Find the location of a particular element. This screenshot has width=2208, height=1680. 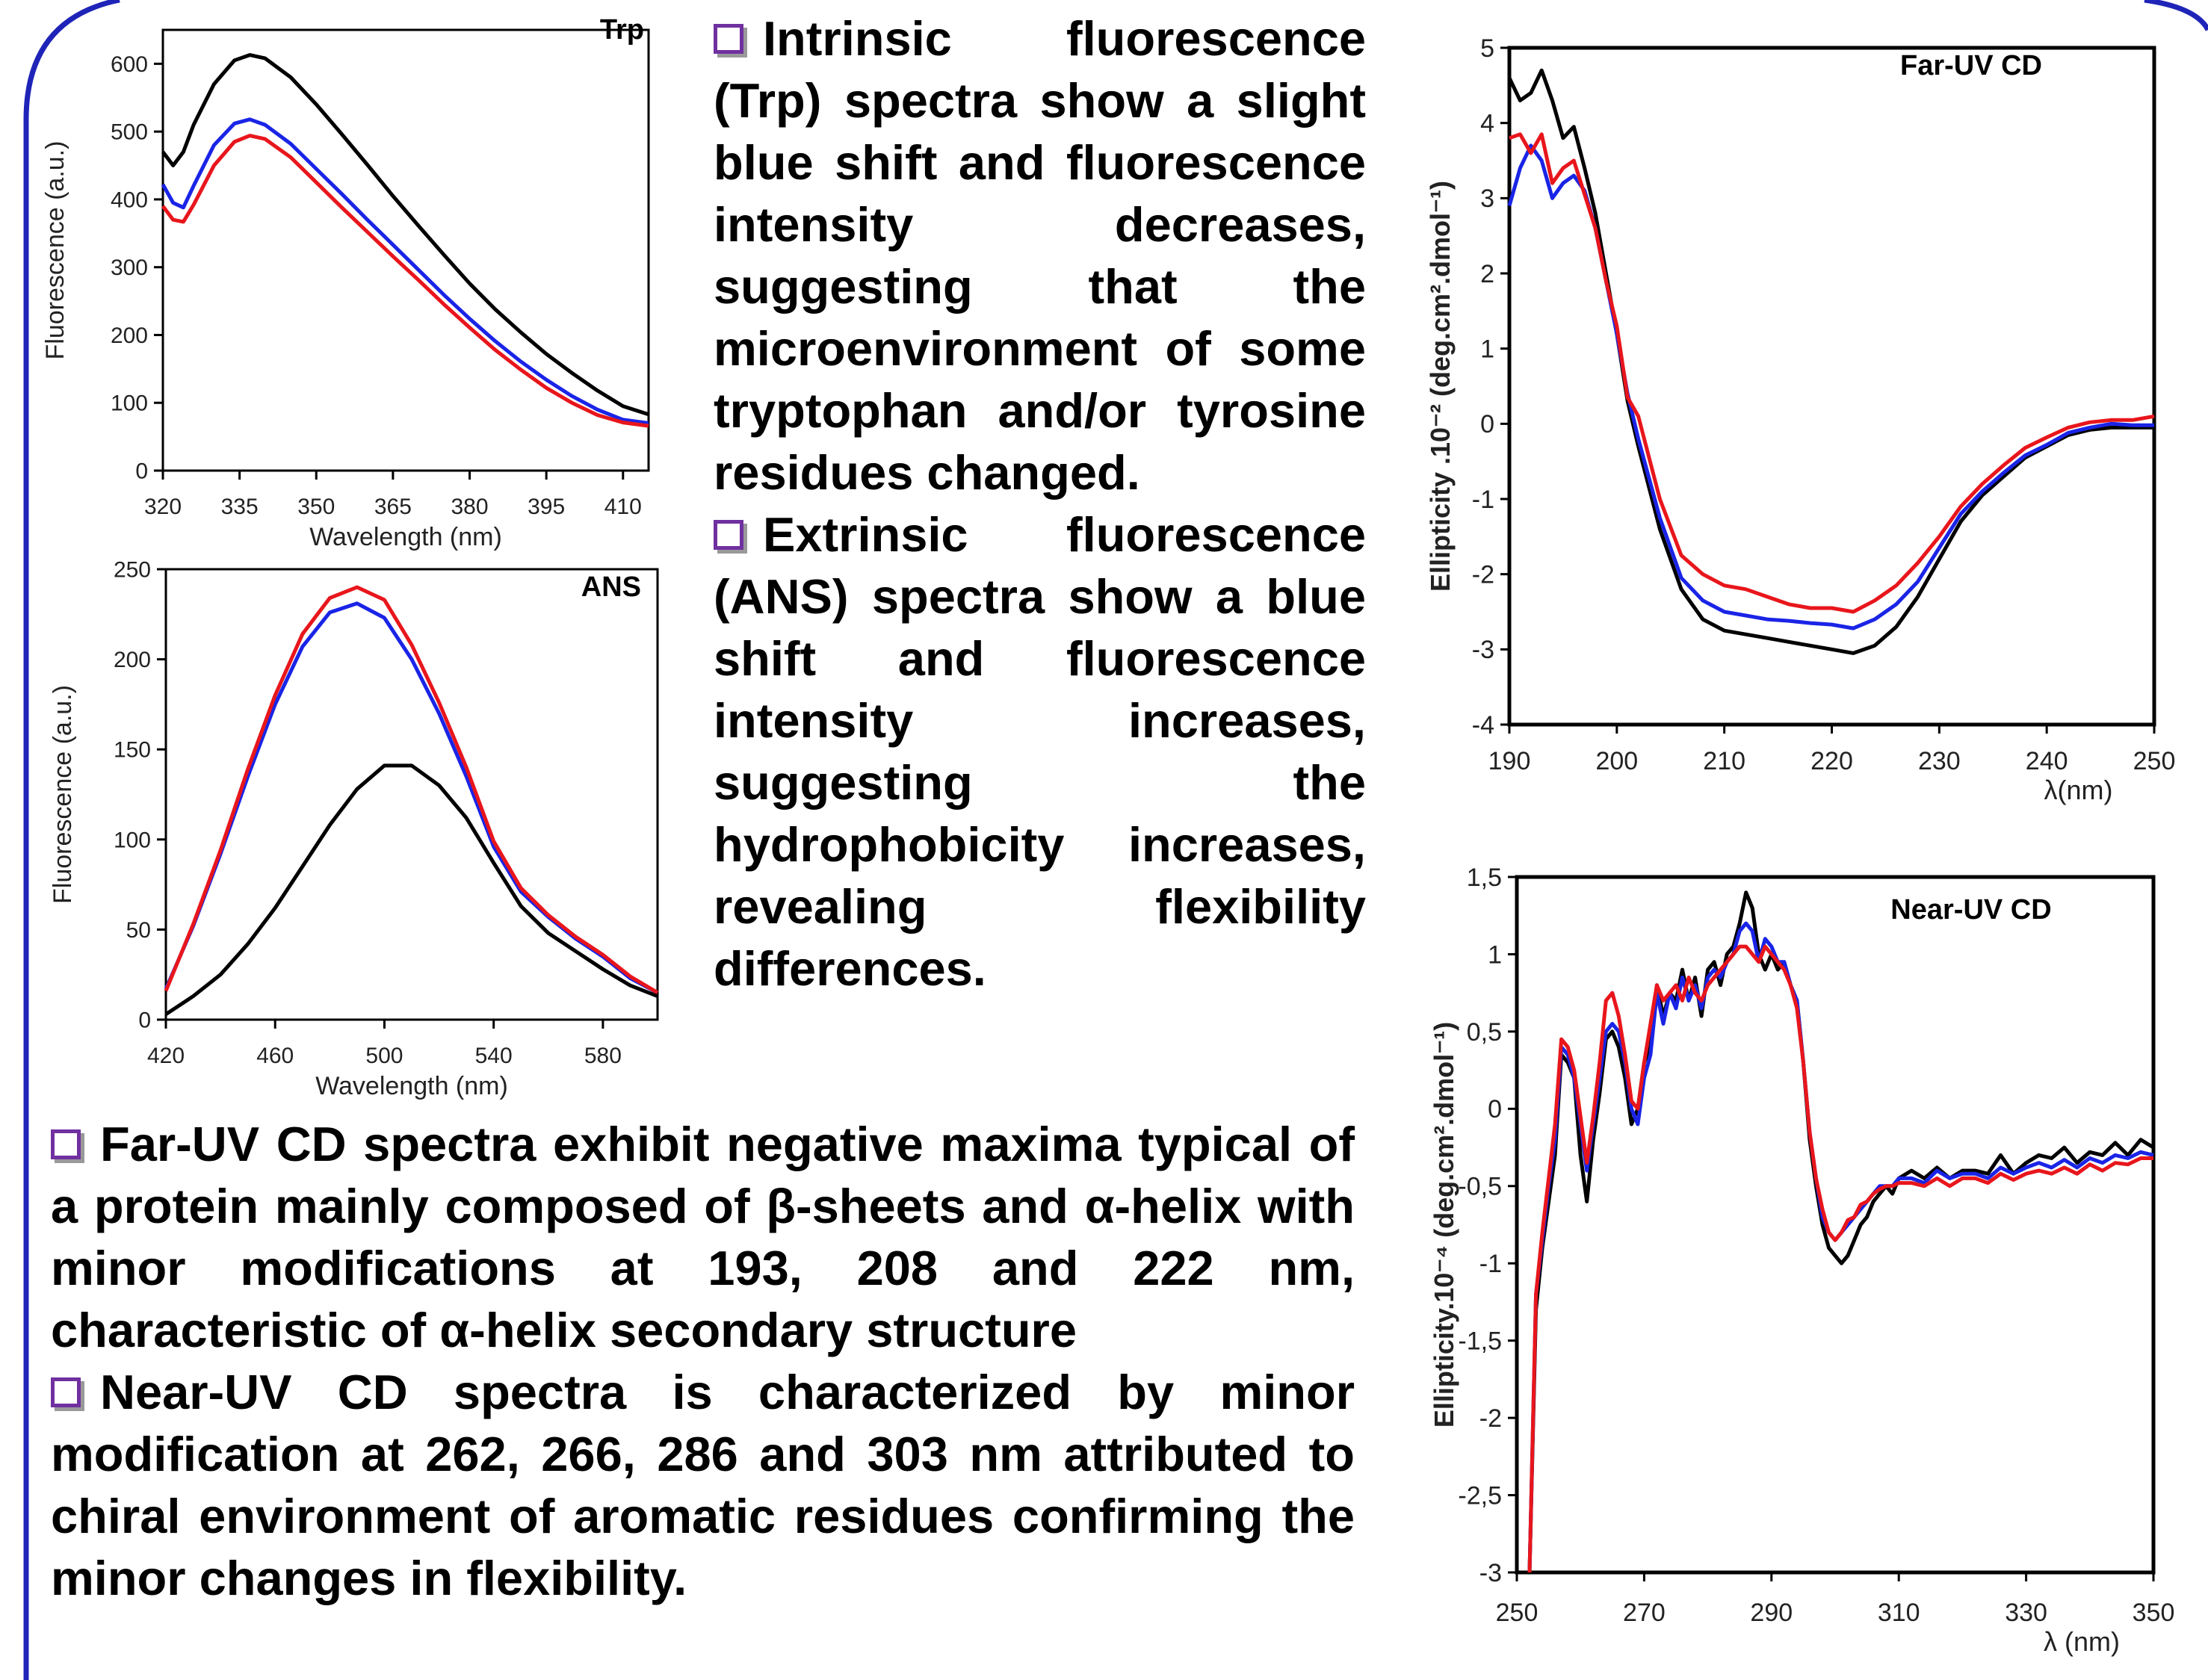

far_uv-x-tick-label: 210 is located at coordinates (1724, 761).